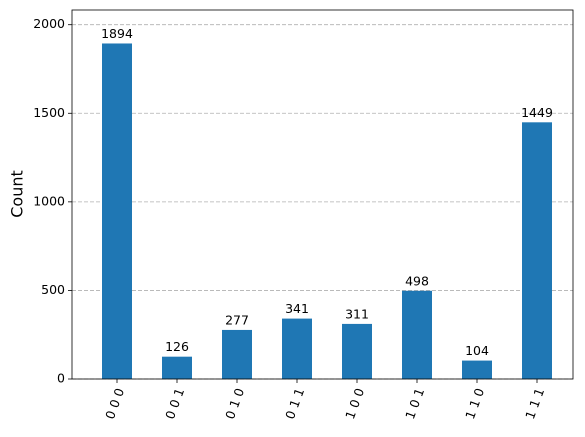 Image resolution: width=585 pixels, height=437 pixels. Describe the element at coordinates (414, 403) in the screenshot. I see `x-tick-label: 1 0 1` at that location.